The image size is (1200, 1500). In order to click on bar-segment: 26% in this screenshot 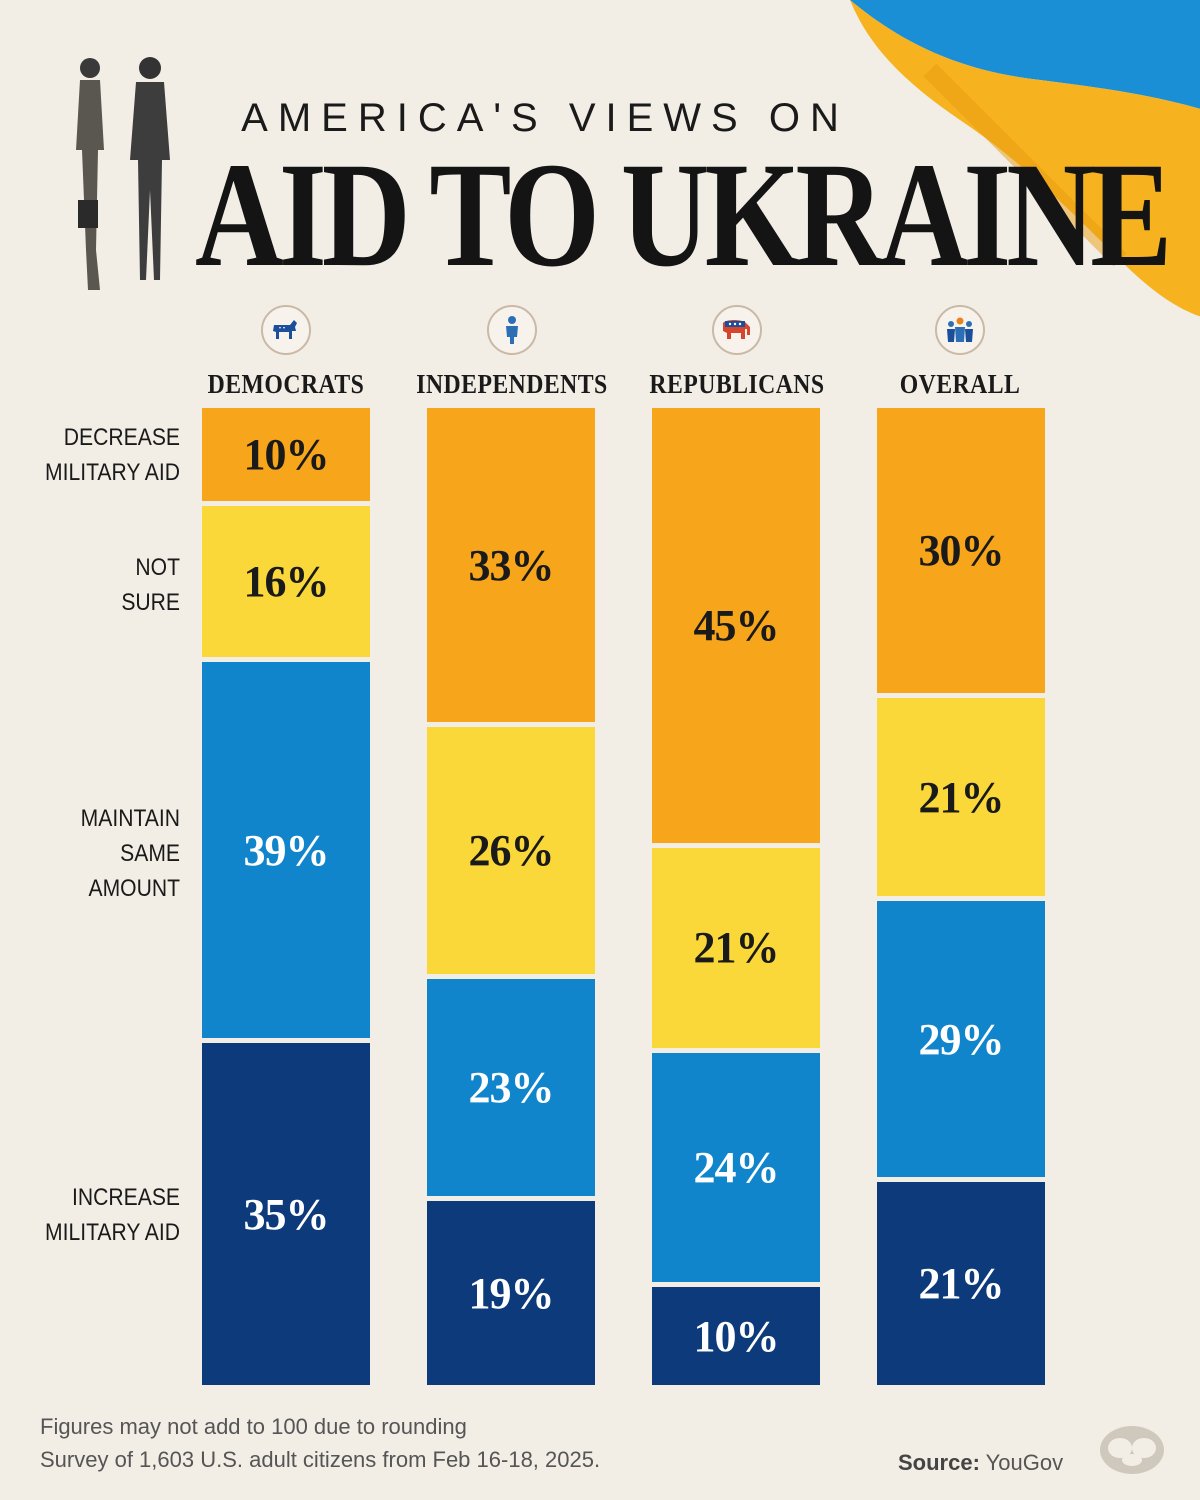, I will do `click(511, 850)`.